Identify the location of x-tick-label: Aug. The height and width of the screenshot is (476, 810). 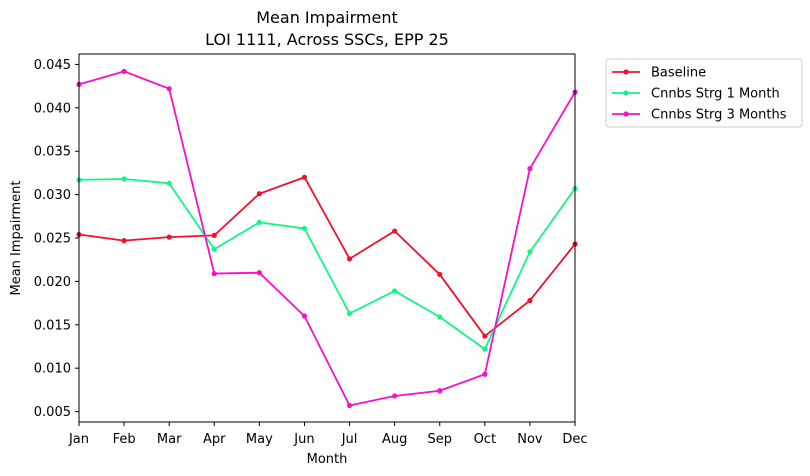
(394, 439).